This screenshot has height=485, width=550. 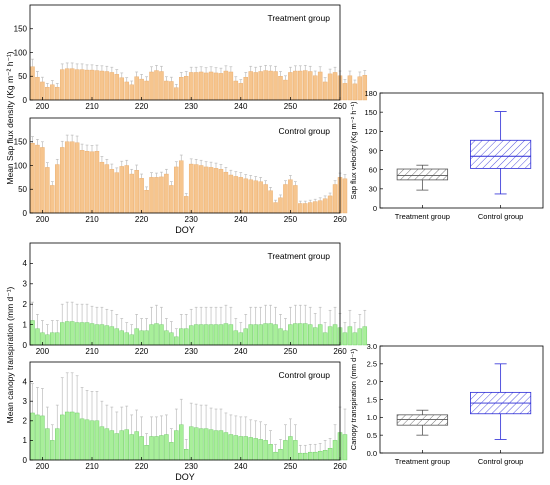 I want to click on y-tick-label: 100, so click(x=21, y=52).